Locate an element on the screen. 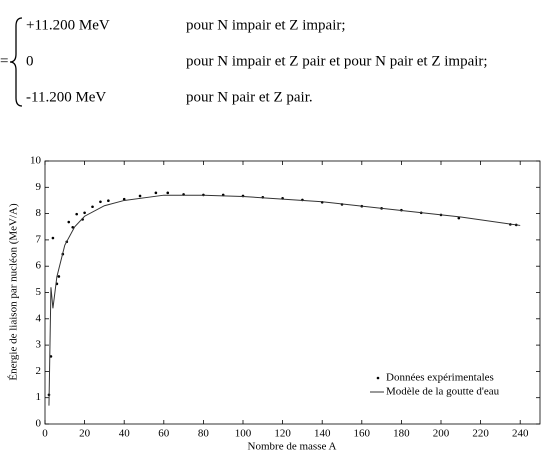 The height and width of the screenshot is (469, 553). y-tick-label: 5 is located at coordinates (39, 292).